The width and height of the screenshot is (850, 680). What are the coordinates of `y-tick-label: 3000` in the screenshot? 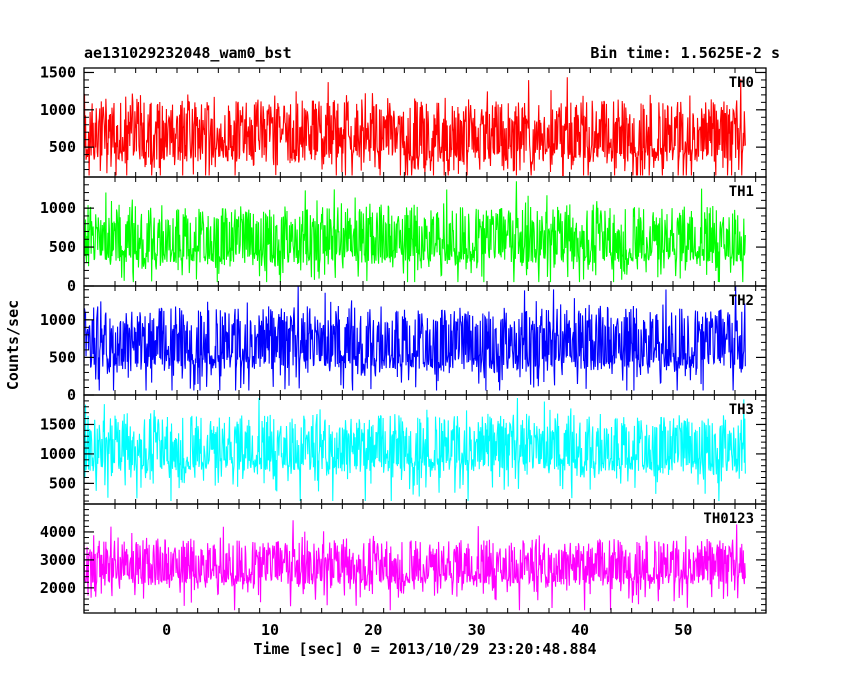 It's located at (58, 560).